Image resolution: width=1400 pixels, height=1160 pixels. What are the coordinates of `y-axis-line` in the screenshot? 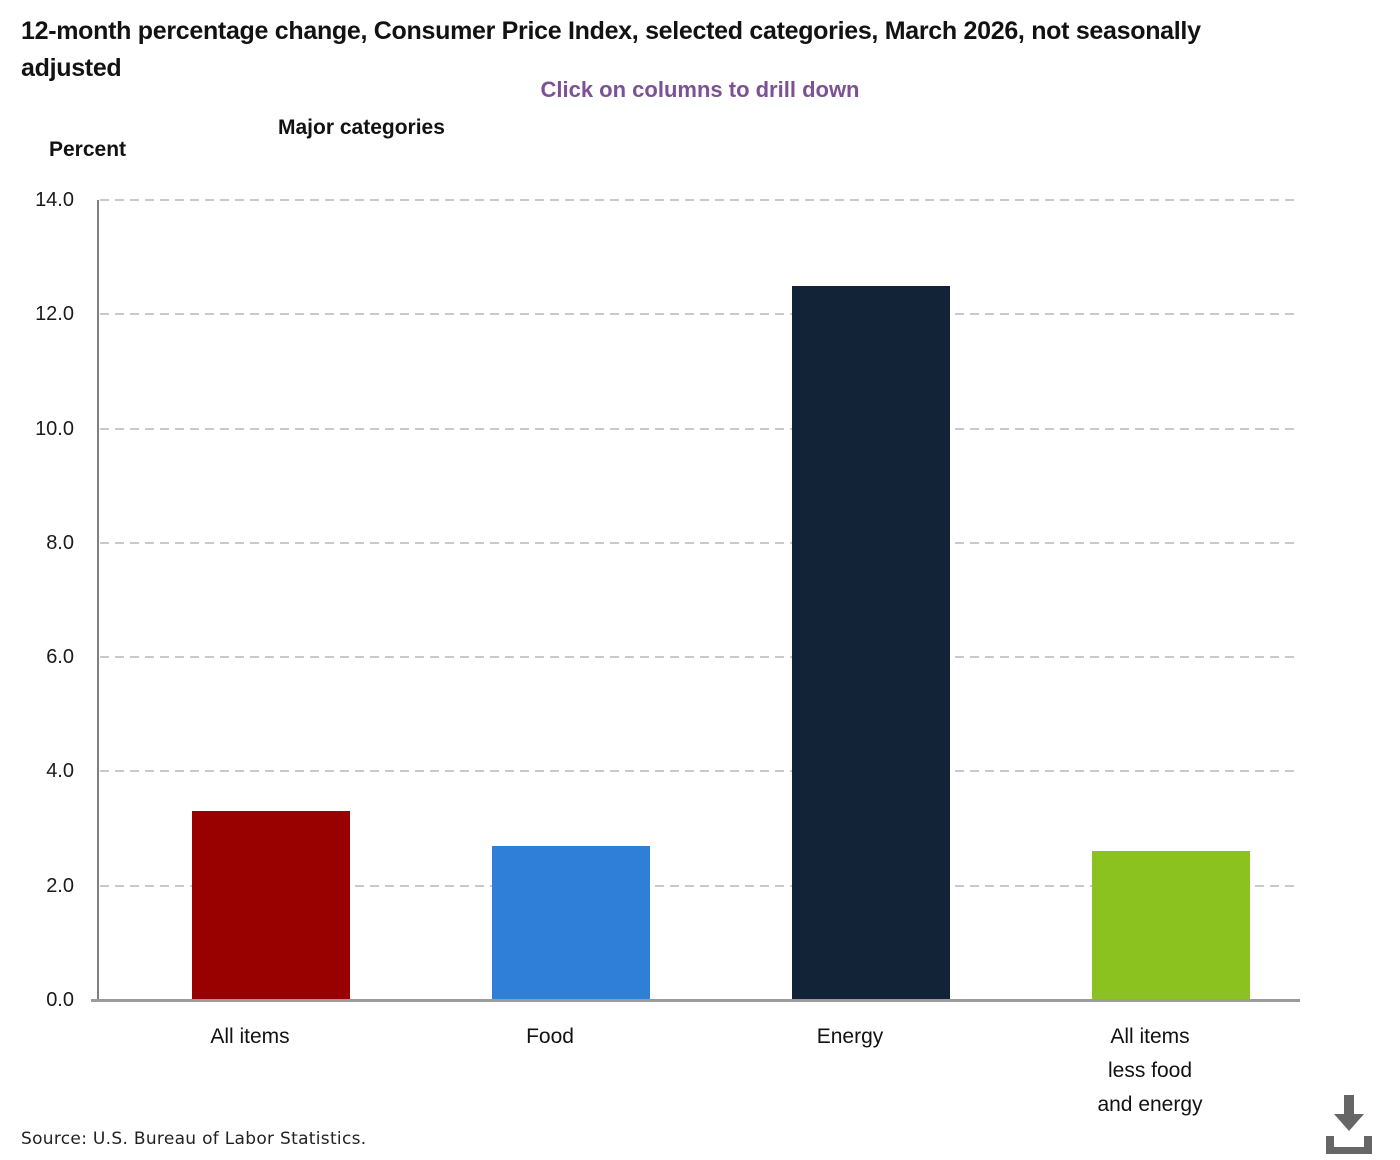 It's located at (98, 600).